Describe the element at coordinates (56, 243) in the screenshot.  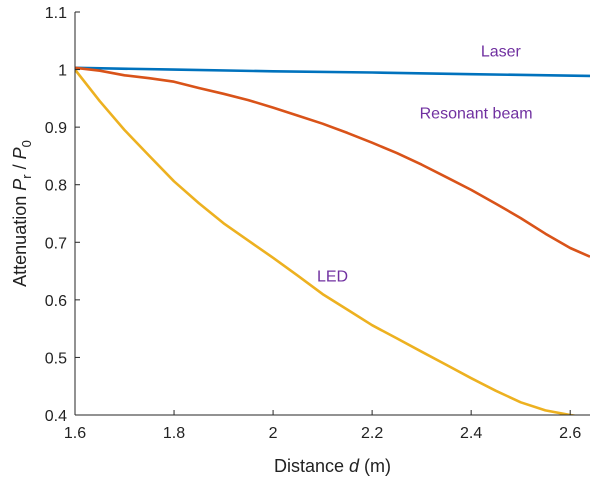
I see `y-tick-label: 0.7` at that location.